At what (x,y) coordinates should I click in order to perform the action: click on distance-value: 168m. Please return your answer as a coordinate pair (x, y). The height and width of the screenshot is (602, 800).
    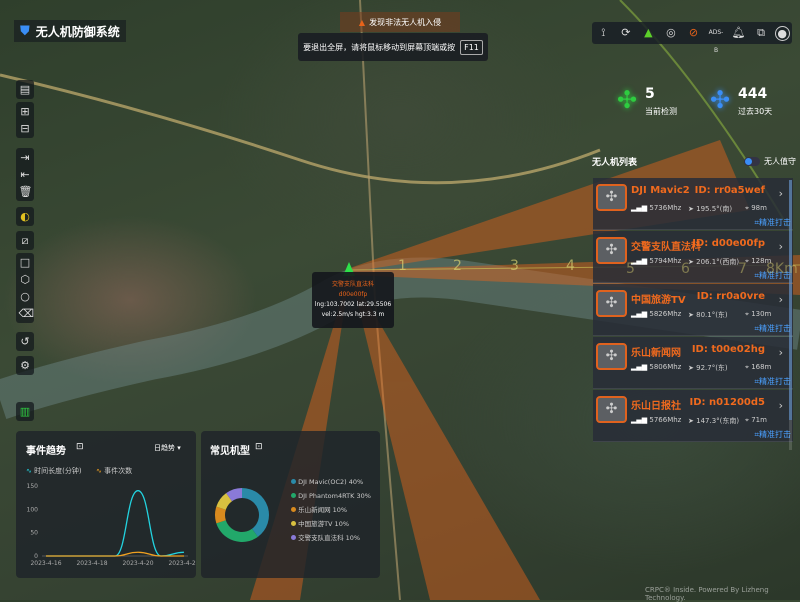
    Looking at the image, I should click on (761, 367).